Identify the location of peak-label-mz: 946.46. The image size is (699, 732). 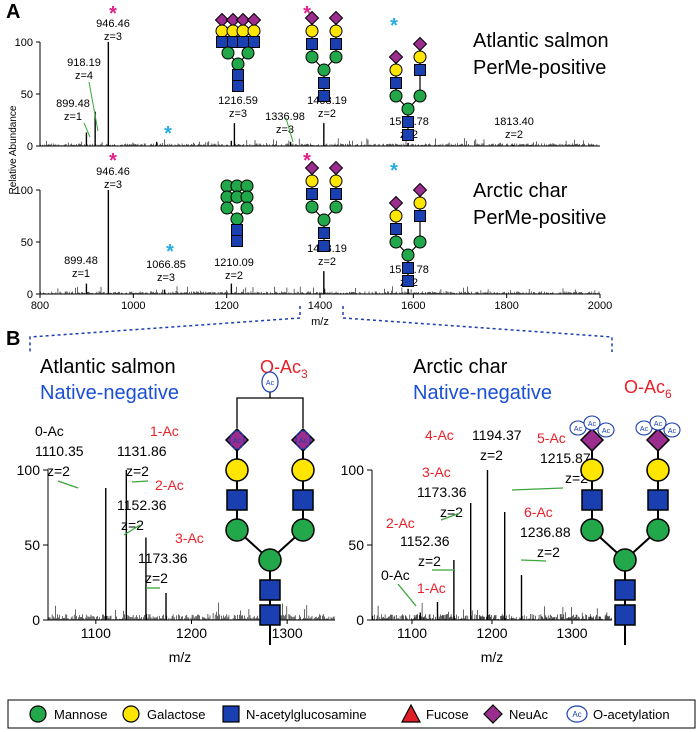
(113, 24).